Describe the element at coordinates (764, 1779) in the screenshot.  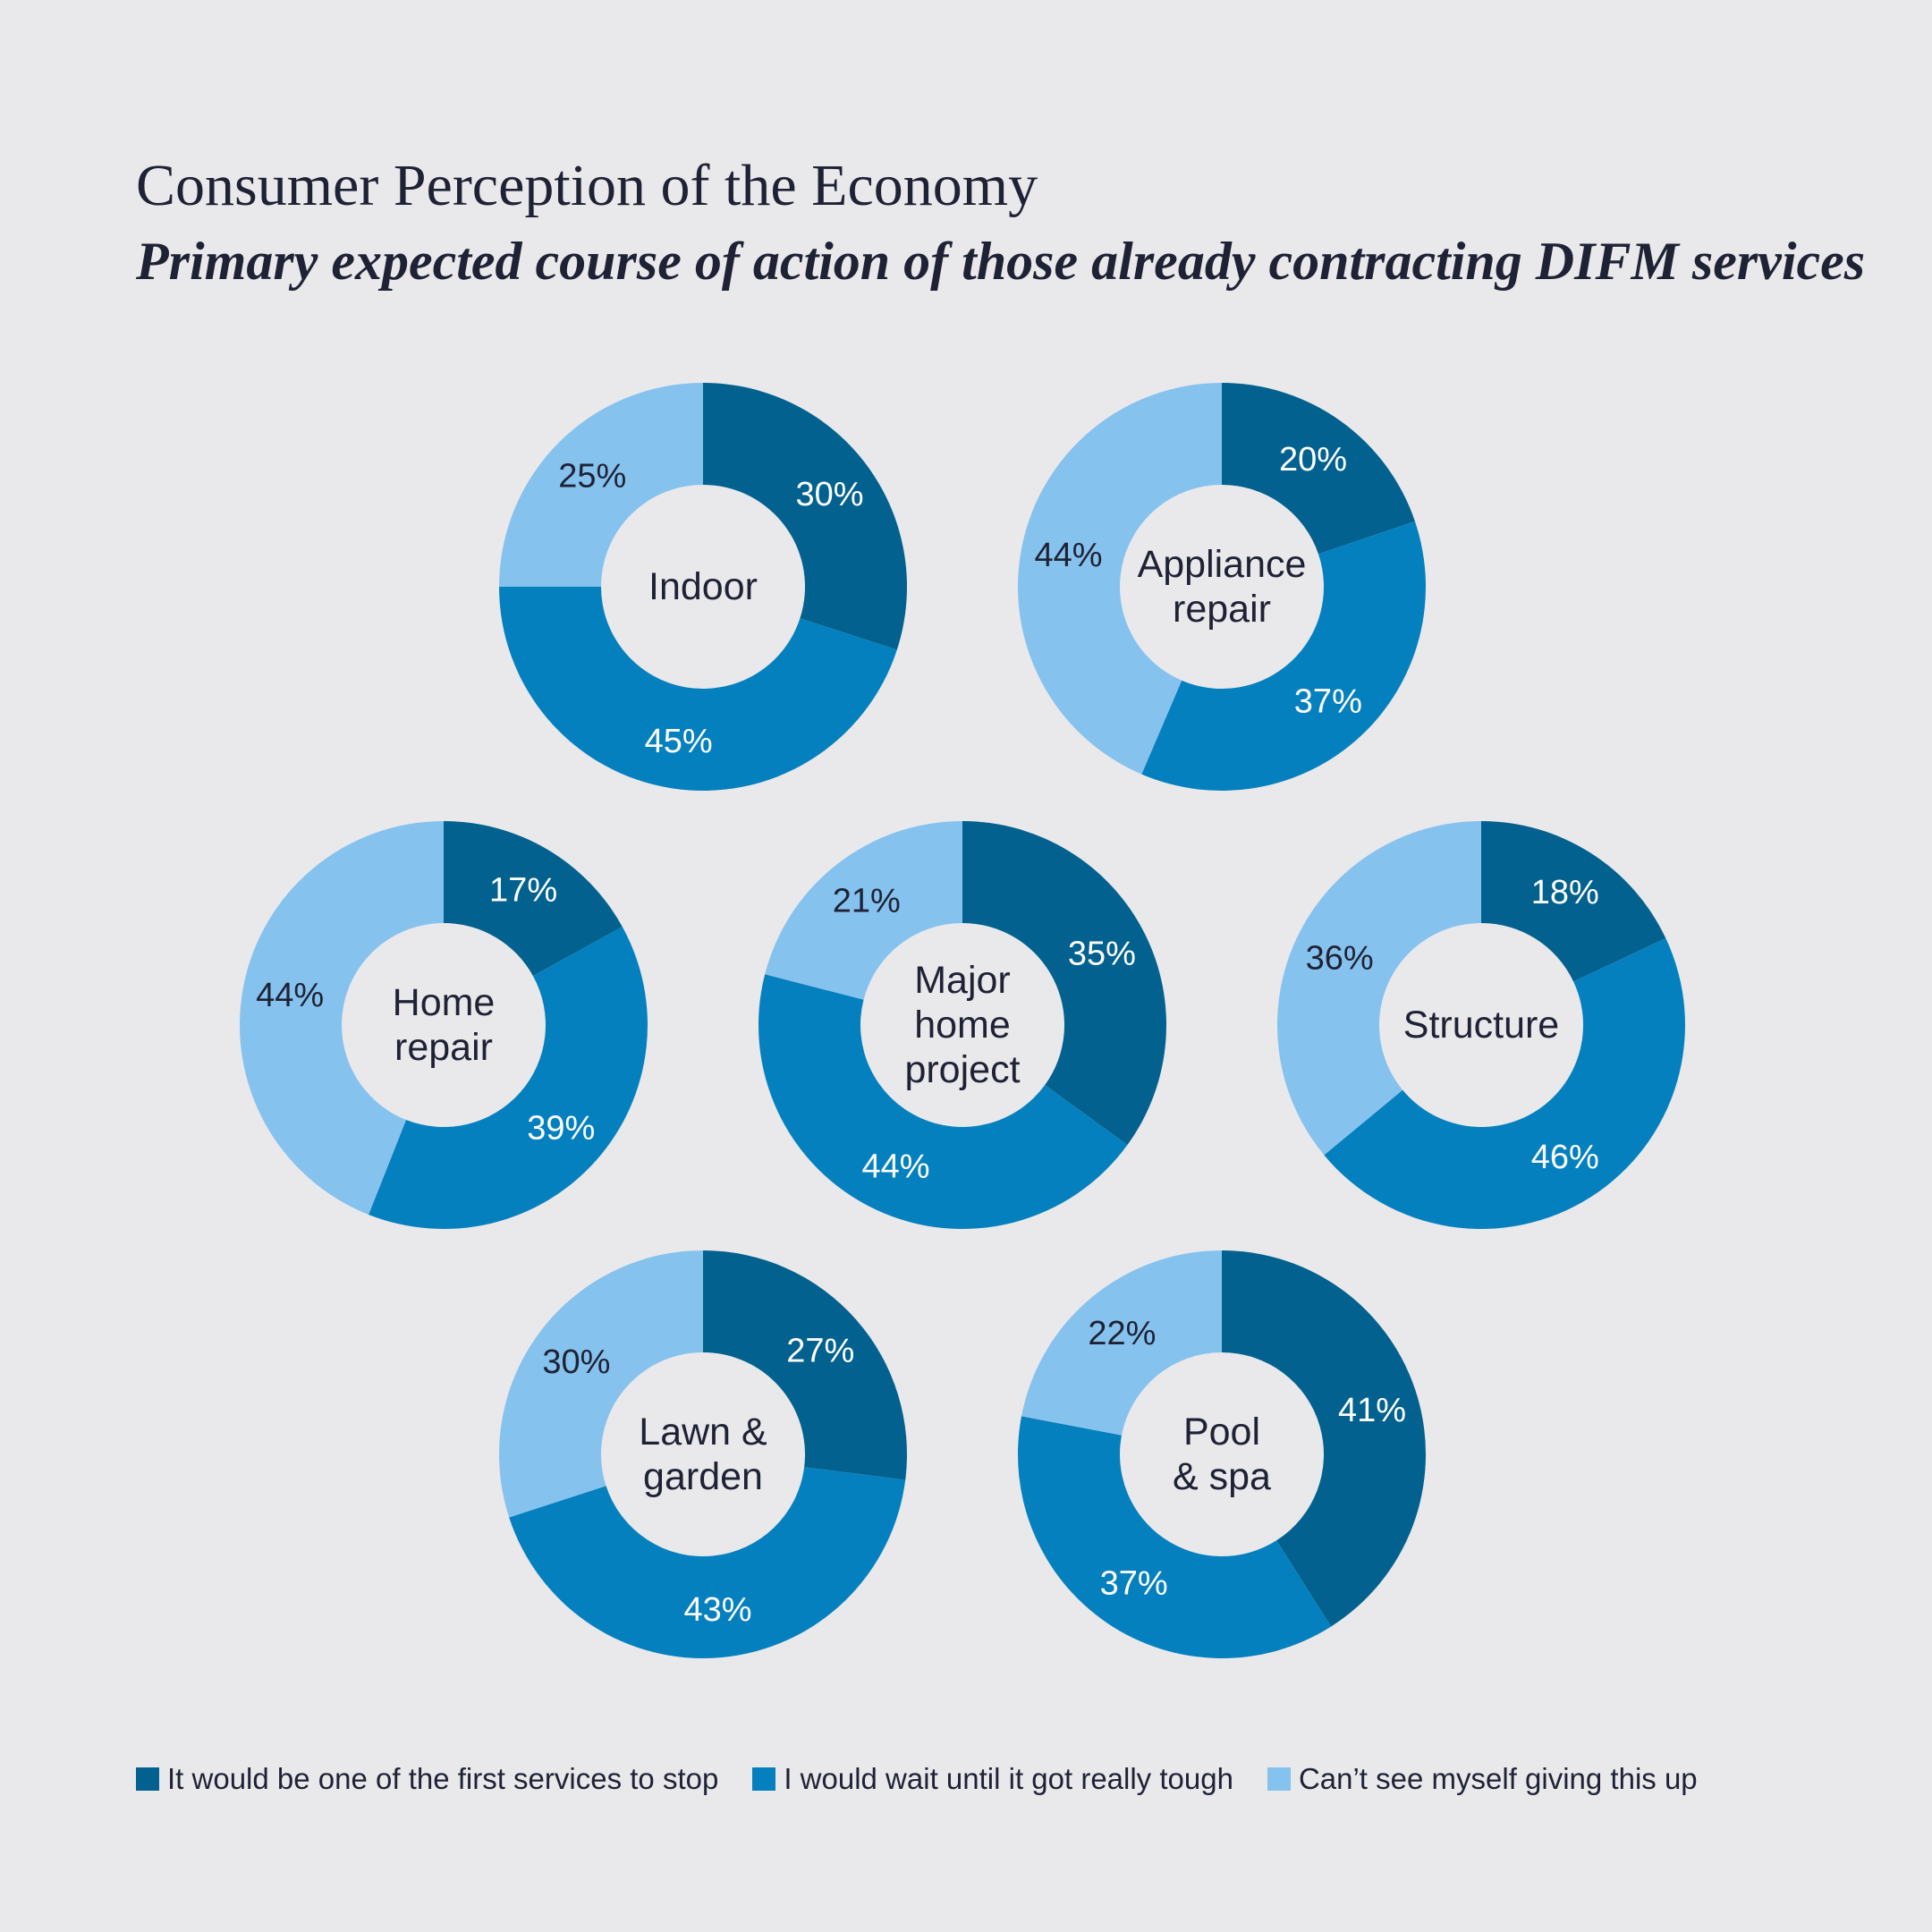
I see `legend-swatch-medium-blue` at that location.